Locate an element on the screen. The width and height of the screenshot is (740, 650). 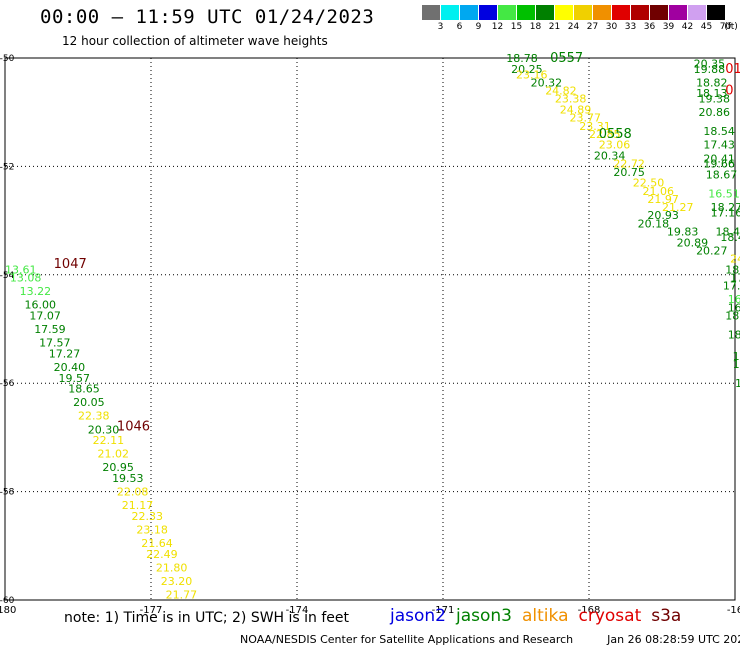
wave-height-label: 16.51 is located at coordinates (724, 194).